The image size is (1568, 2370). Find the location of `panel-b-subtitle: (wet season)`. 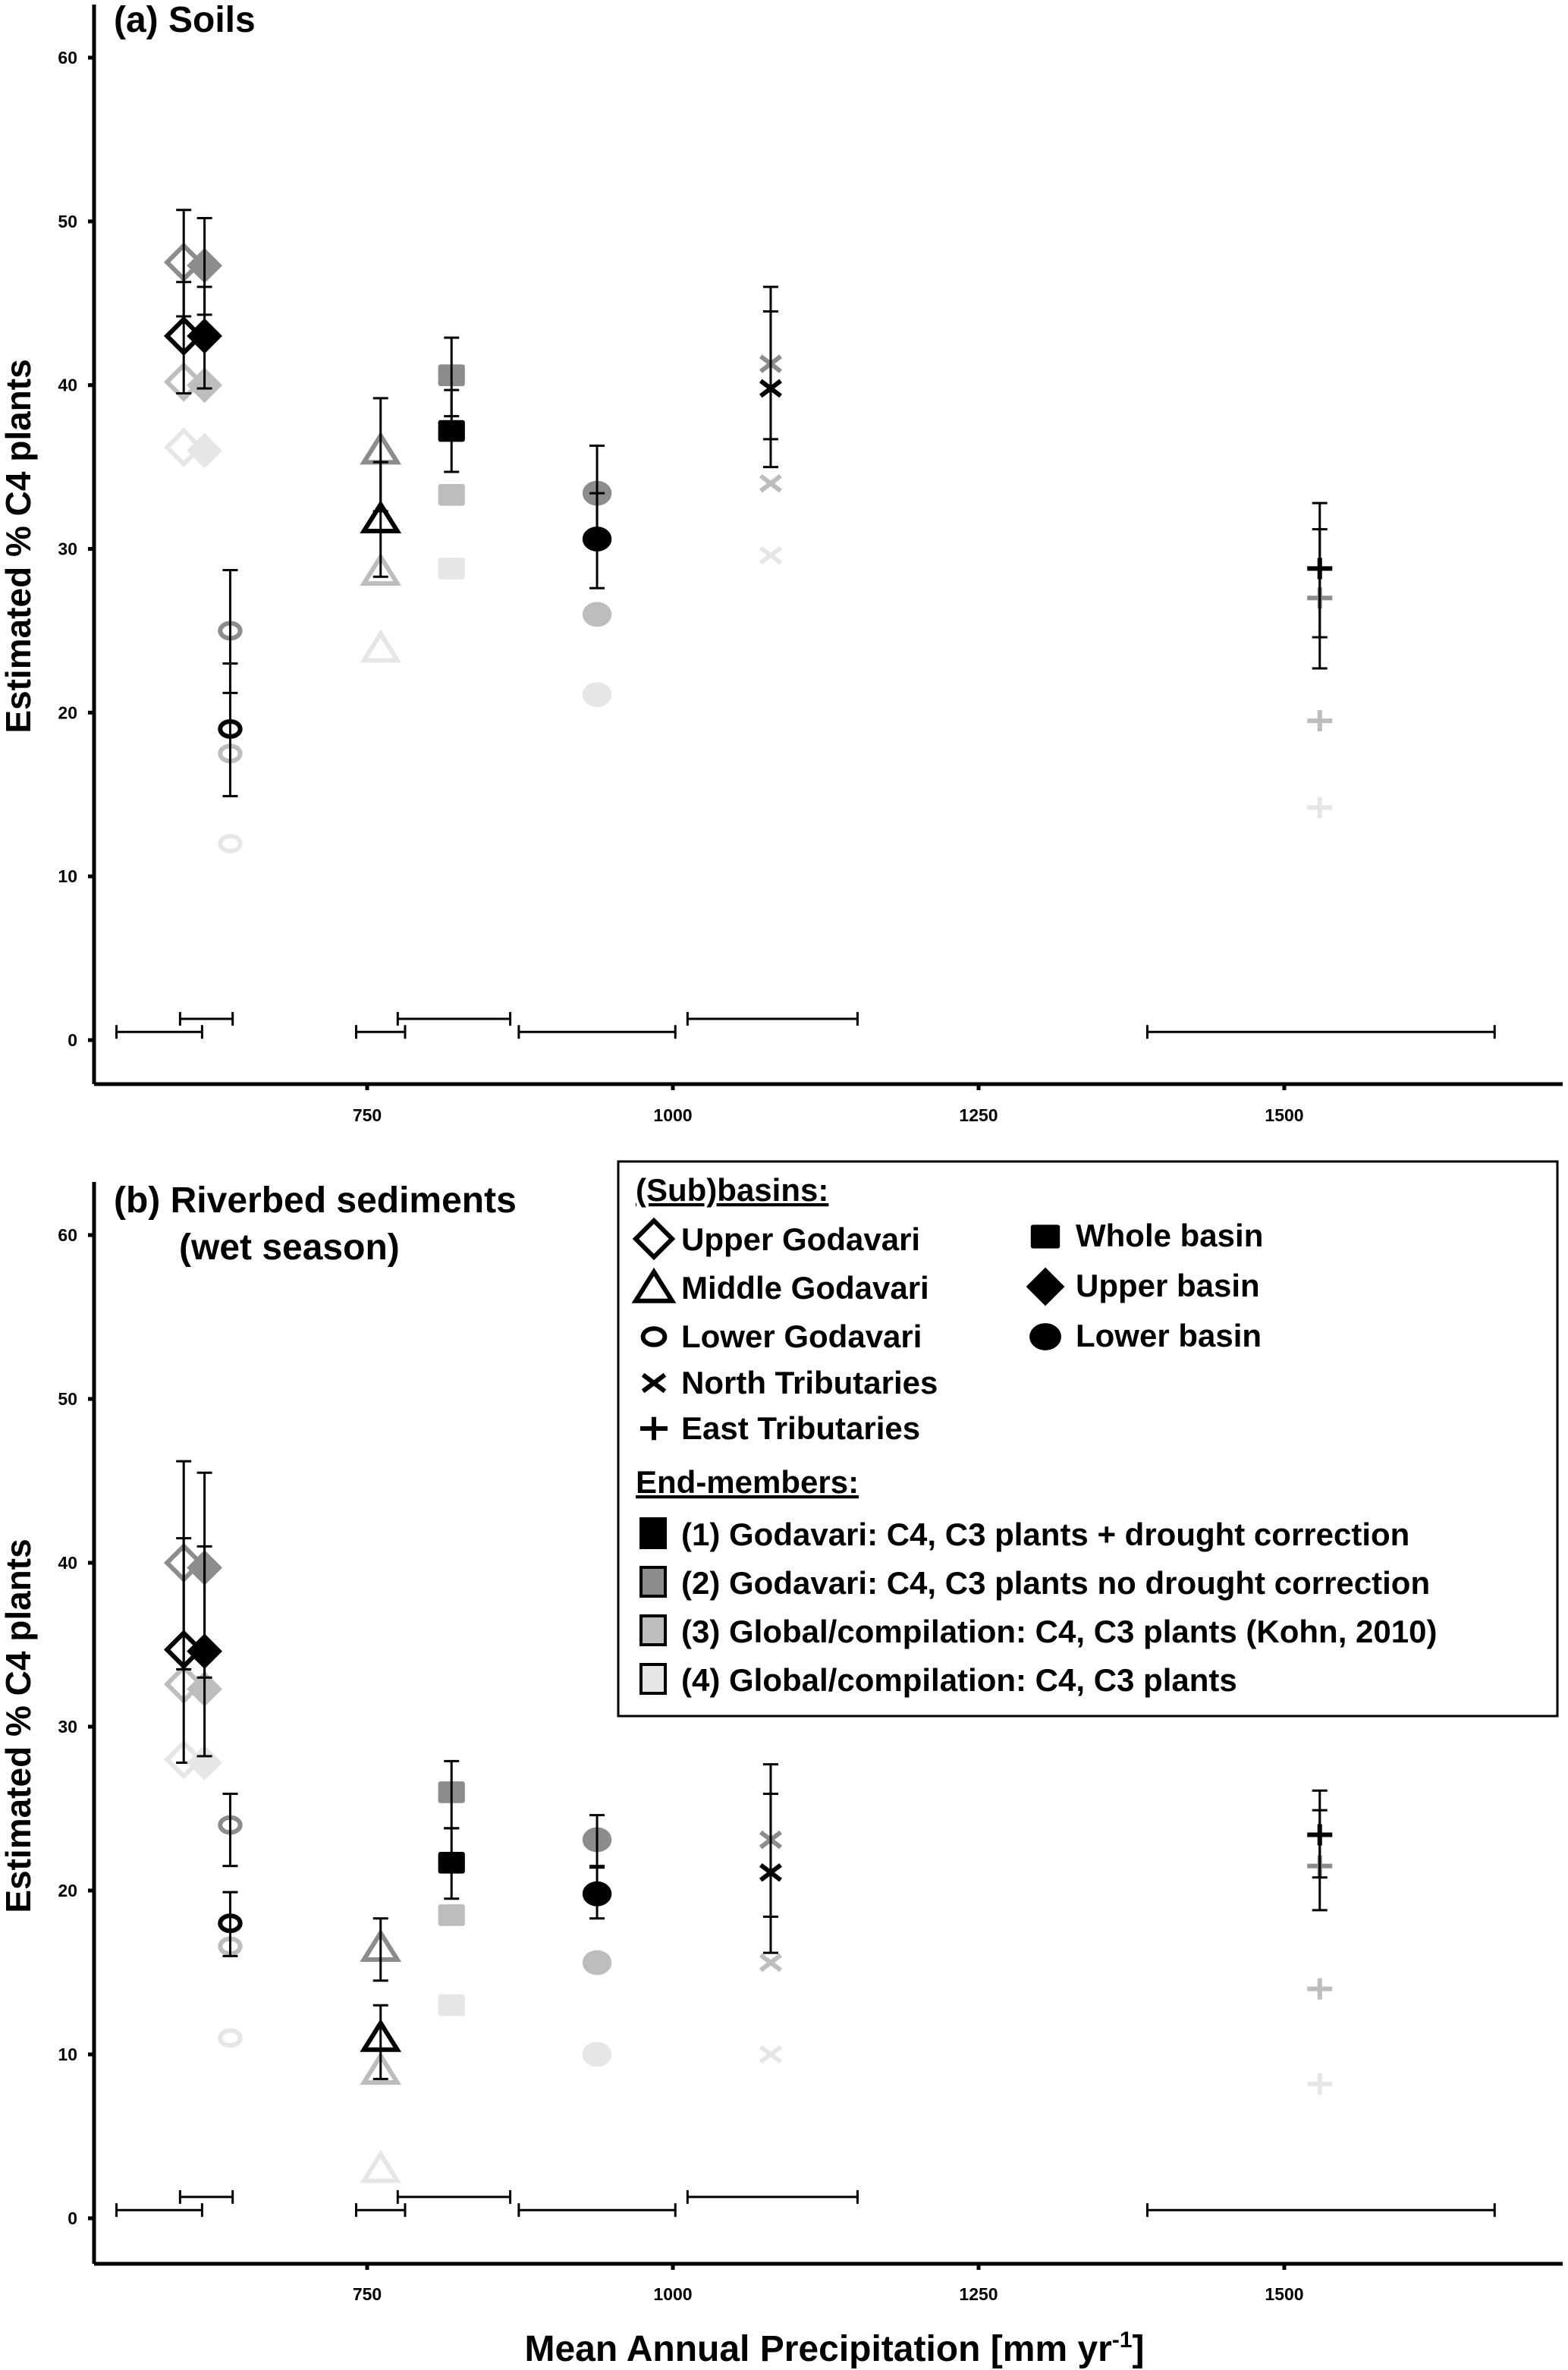

panel-b-subtitle: (wet season) is located at coordinates (289, 1247).